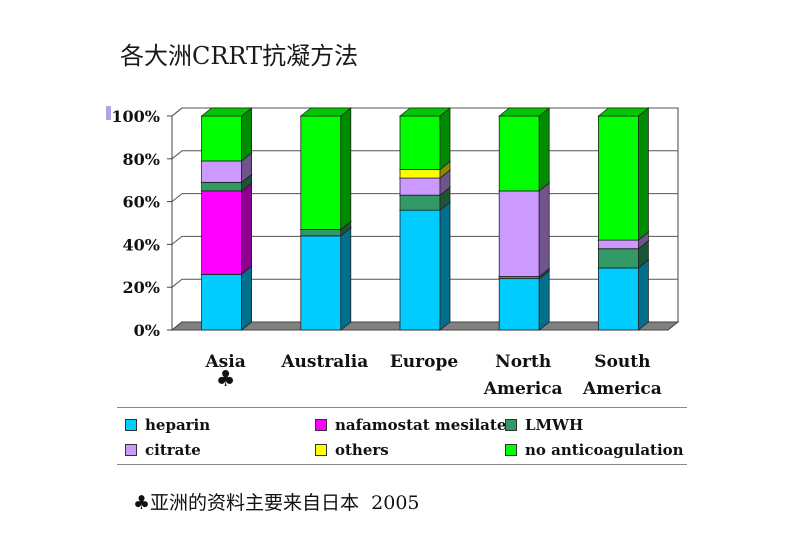 This screenshot has width=810, height=540. I want to click on legend-label: no anticoagulation, so click(604, 450).